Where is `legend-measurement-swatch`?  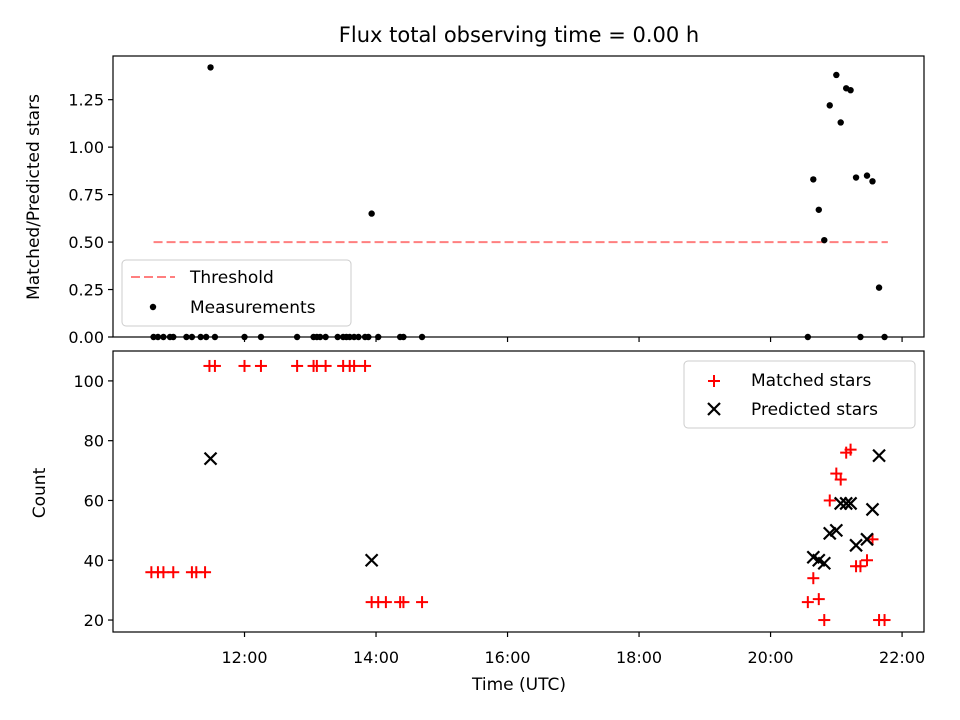 legend-measurement-swatch is located at coordinates (153, 307).